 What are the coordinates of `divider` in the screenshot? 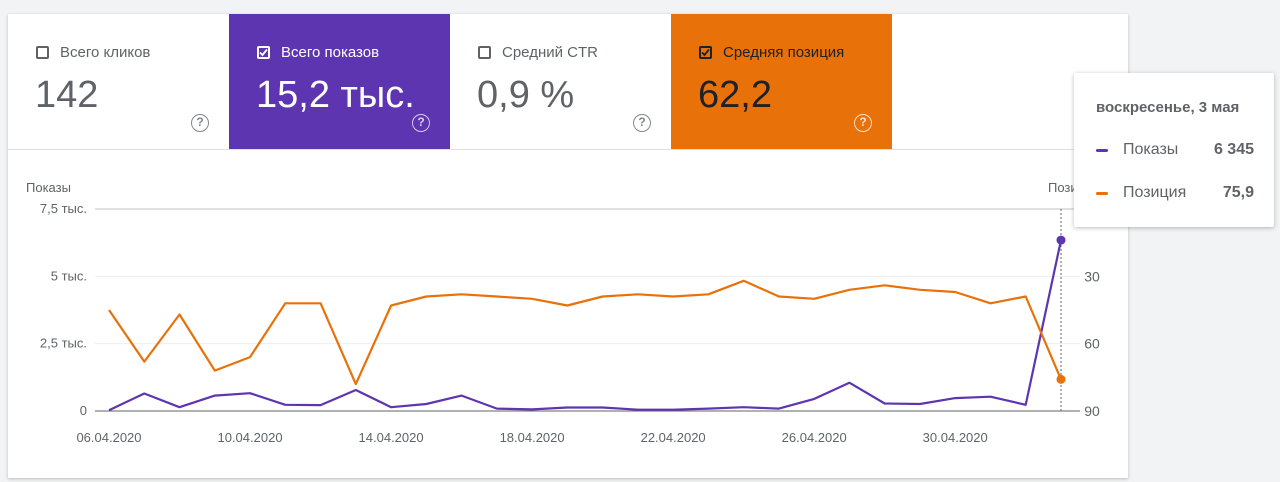 It's located at (568, 149).